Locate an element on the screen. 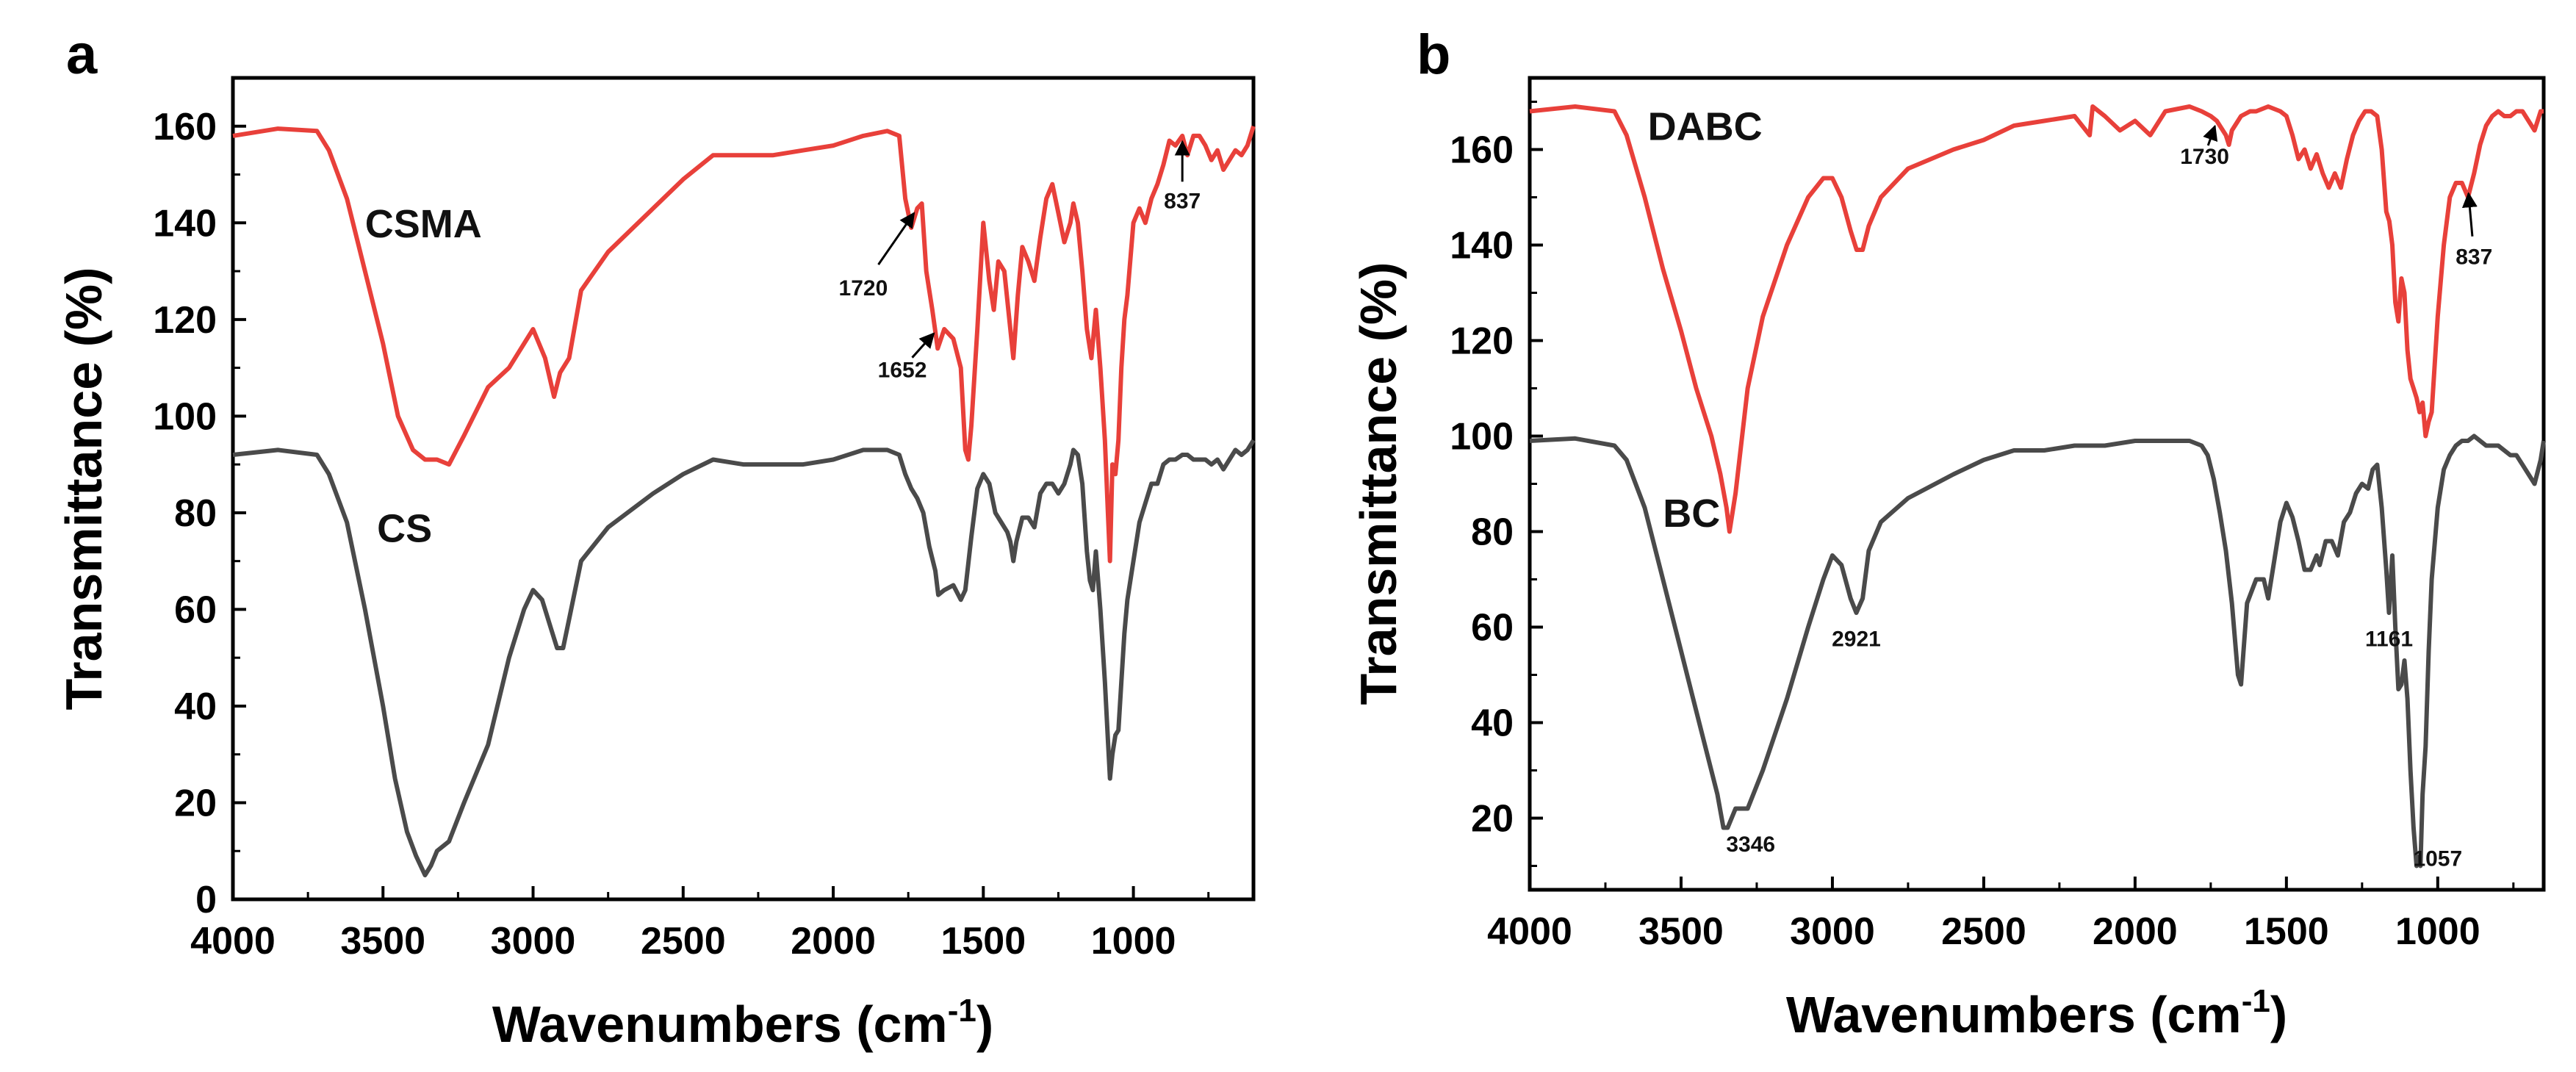  series-label-cs: CS is located at coordinates (404, 528).